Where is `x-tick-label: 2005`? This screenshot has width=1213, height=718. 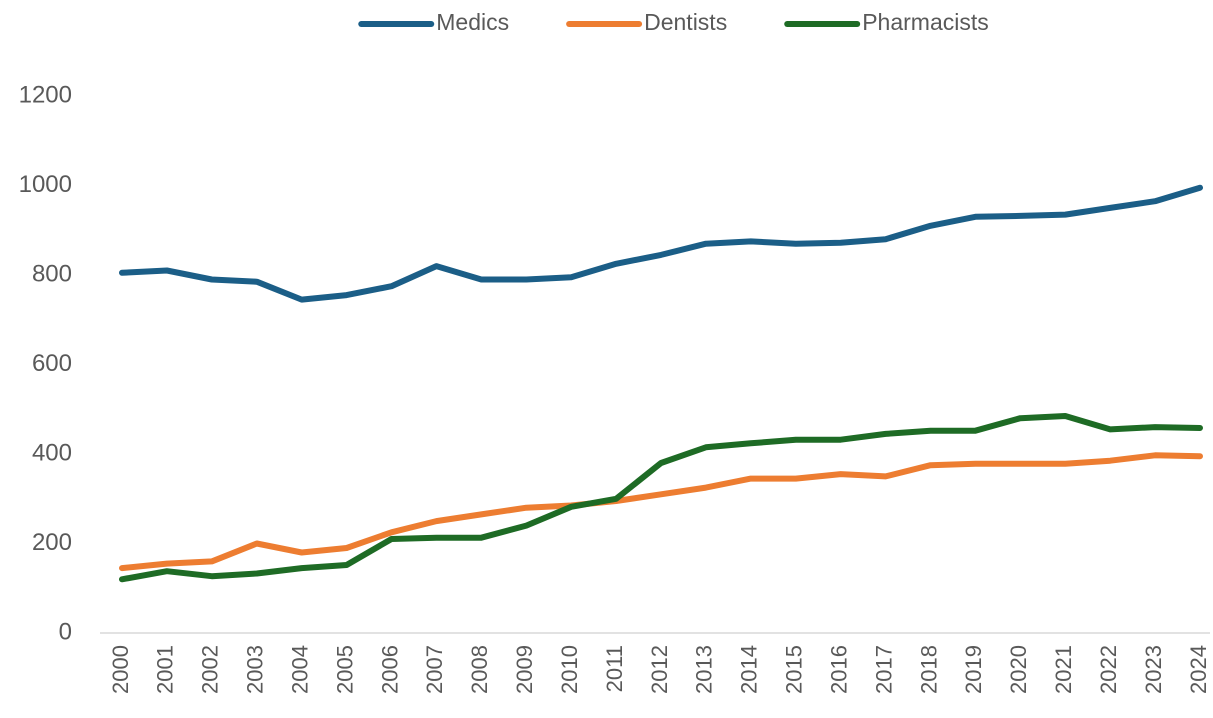 x-tick-label: 2005 is located at coordinates (344, 669).